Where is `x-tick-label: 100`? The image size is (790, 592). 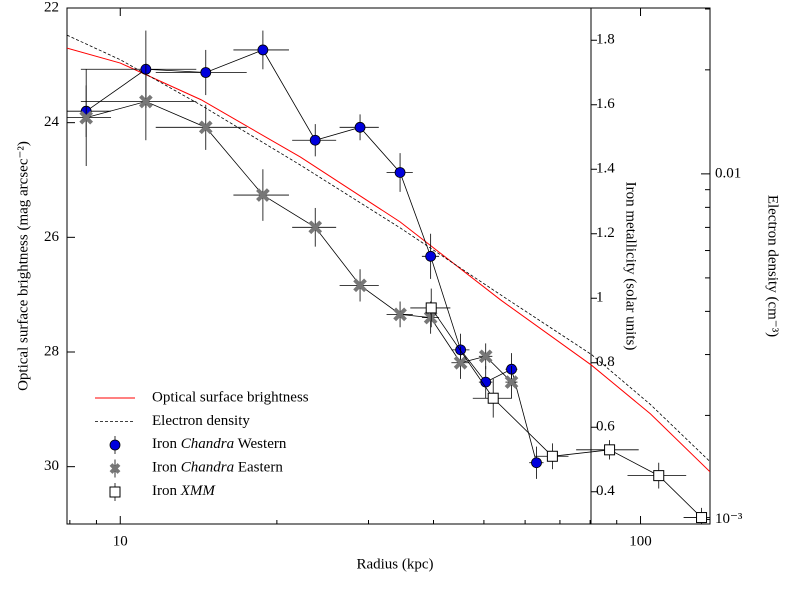
x-tick-label: 100 is located at coordinates (640, 541).